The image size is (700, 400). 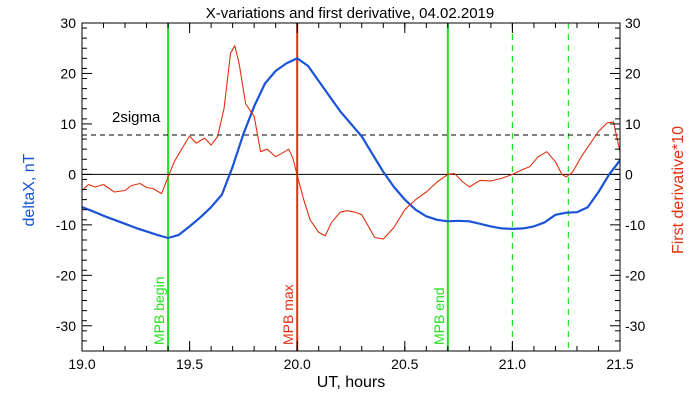 What do you see at coordinates (66, 225) in the screenshot?
I see `y-left-tick-label-4: -10` at bounding box center [66, 225].